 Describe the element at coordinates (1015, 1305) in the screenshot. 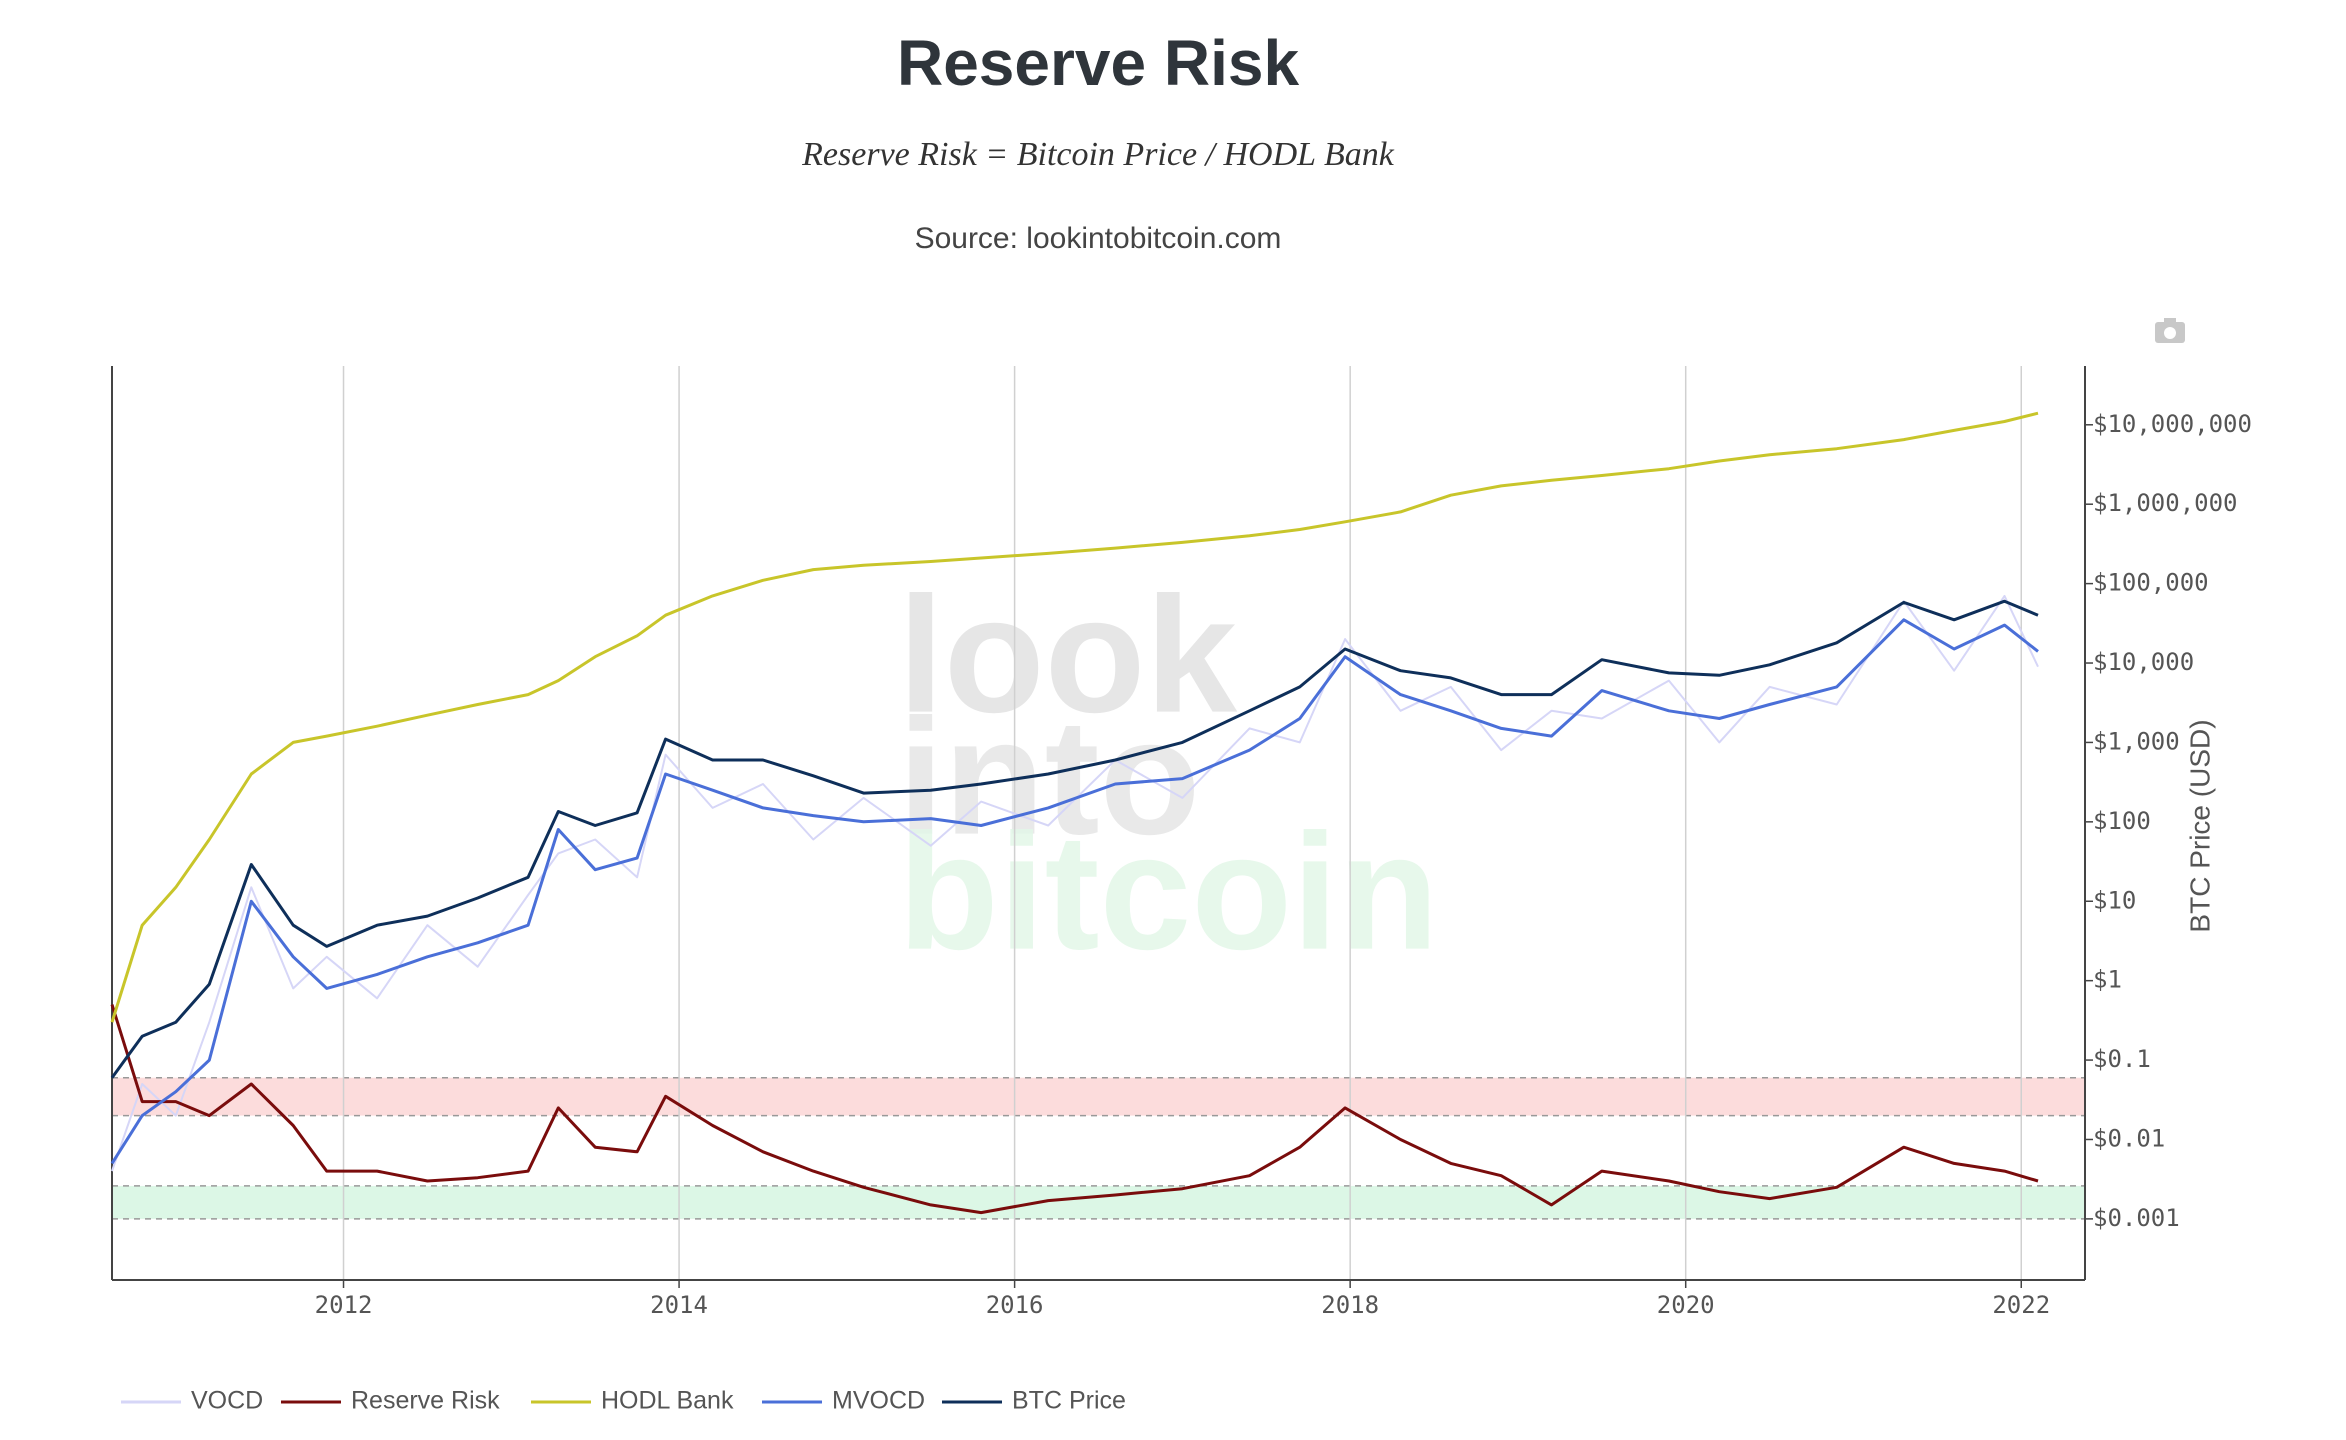

I see `x-tick-label: 2016` at that location.